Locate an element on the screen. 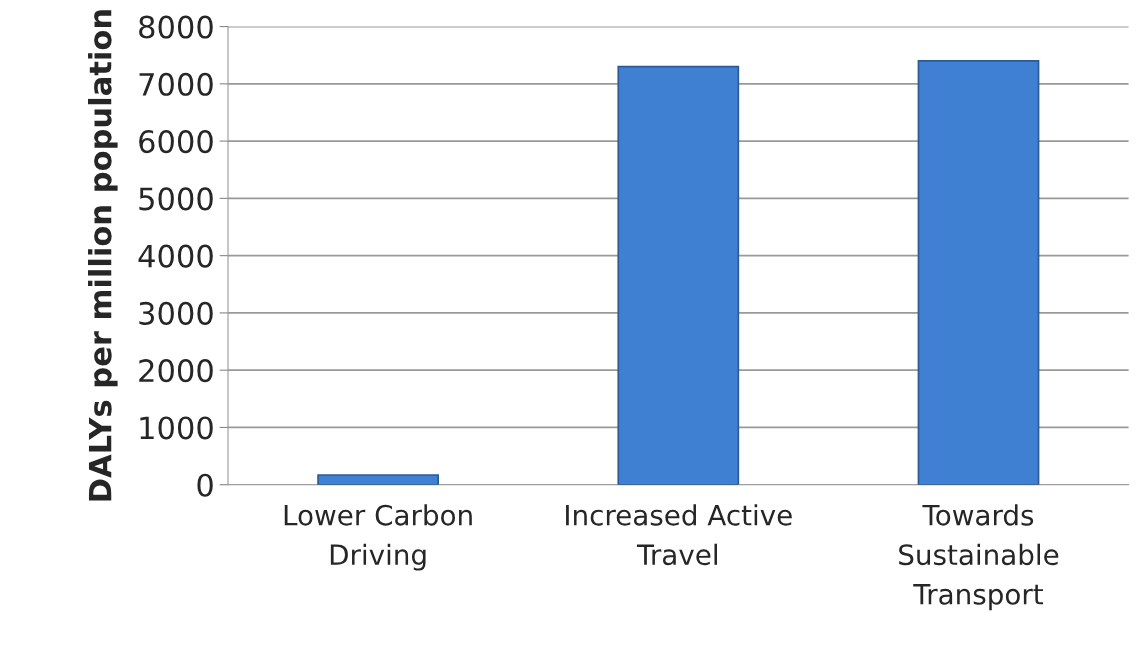  y-tick-label: 1000 is located at coordinates (176, 428).